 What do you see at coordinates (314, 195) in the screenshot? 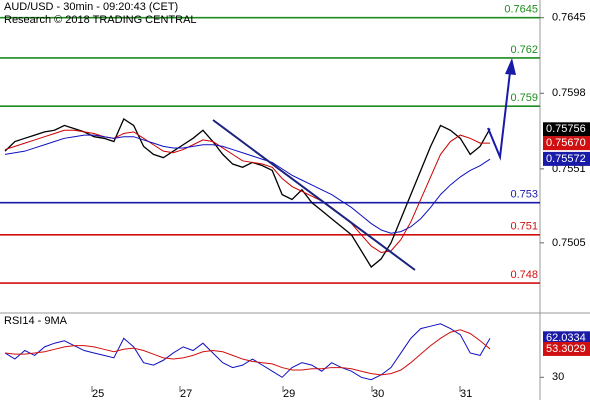
I see `trend-line` at bounding box center [314, 195].